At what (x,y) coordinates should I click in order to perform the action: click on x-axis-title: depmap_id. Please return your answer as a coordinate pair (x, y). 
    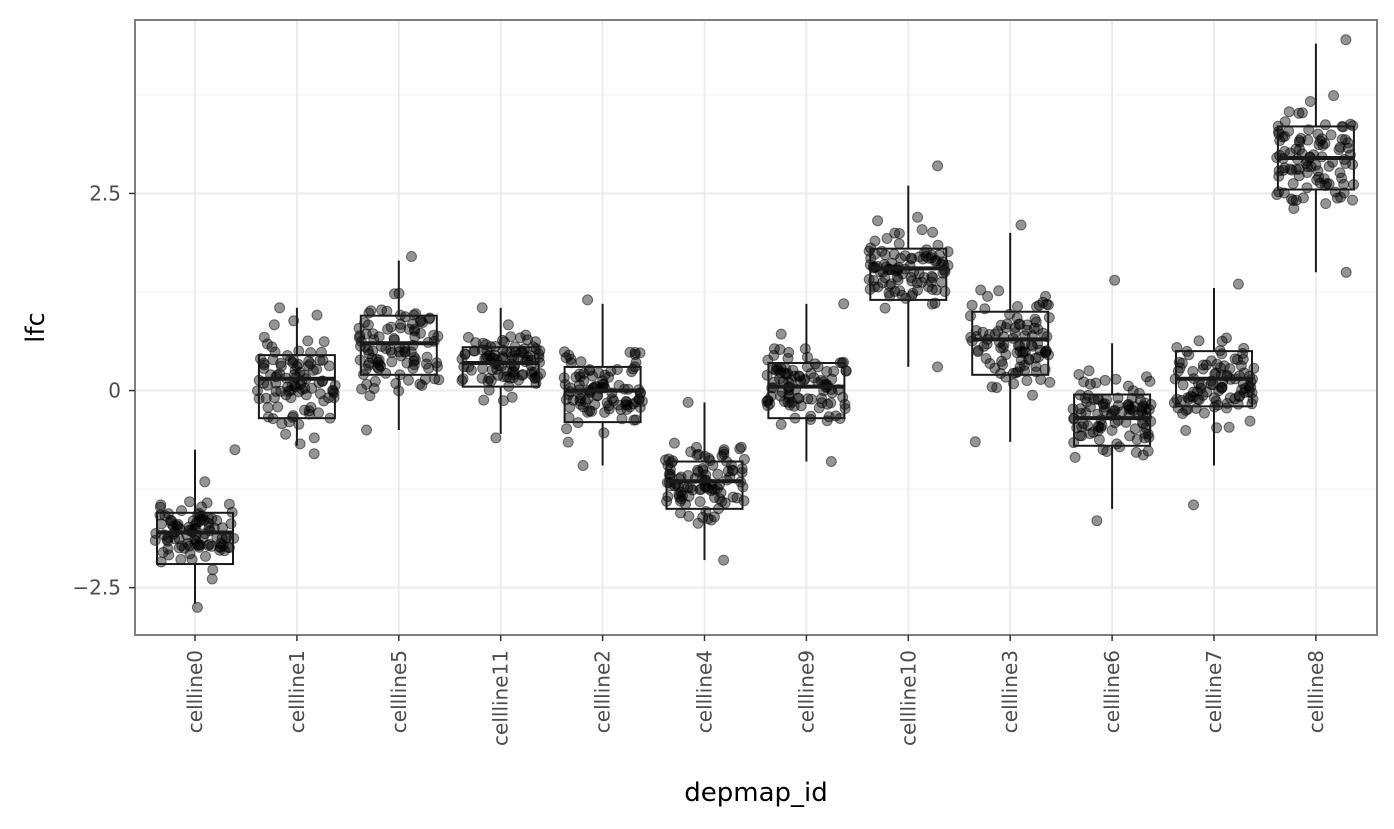
    Looking at the image, I should click on (756, 793).